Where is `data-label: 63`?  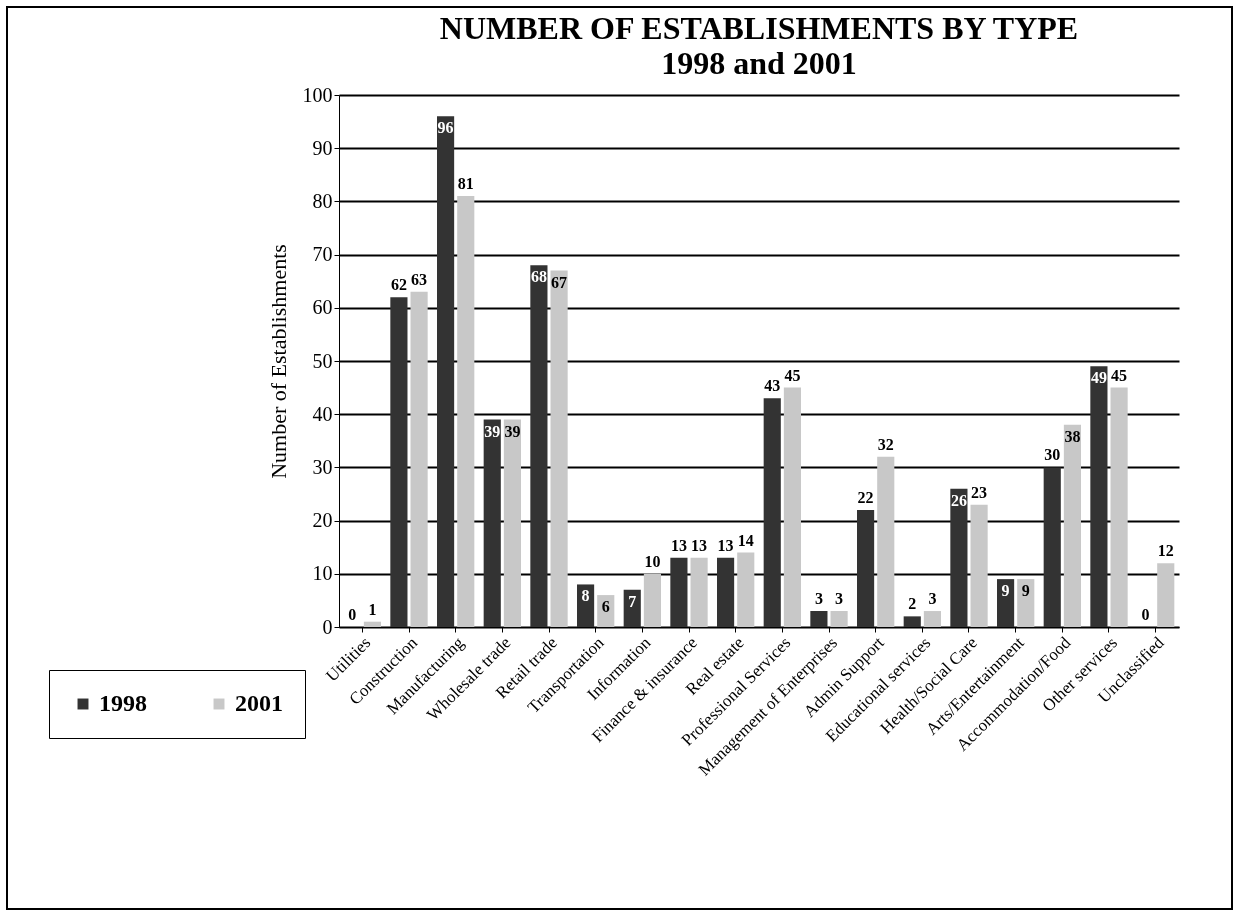
data-label: 63 is located at coordinates (419, 279).